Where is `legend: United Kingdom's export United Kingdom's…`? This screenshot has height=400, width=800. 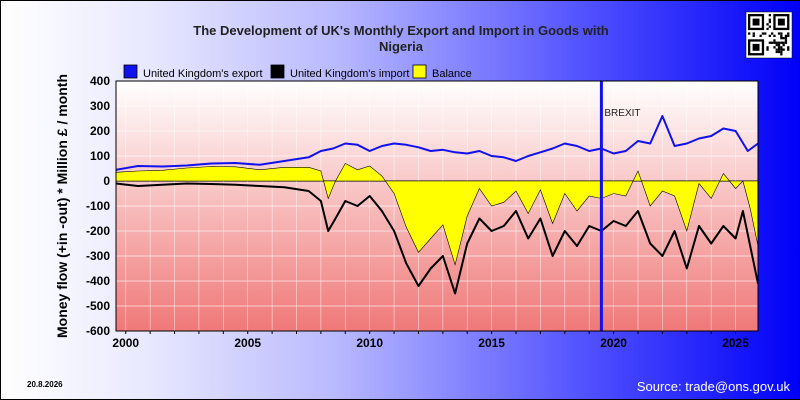 legend: United Kingdom's export United Kingdom's… is located at coordinates (297, 72).